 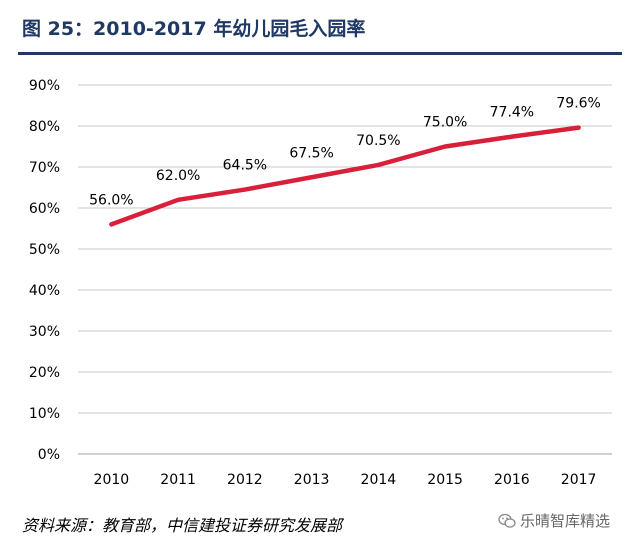 What do you see at coordinates (44, 168) in the screenshot?
I see `y-tick-label: 70%` at bounding box center [44, 168].